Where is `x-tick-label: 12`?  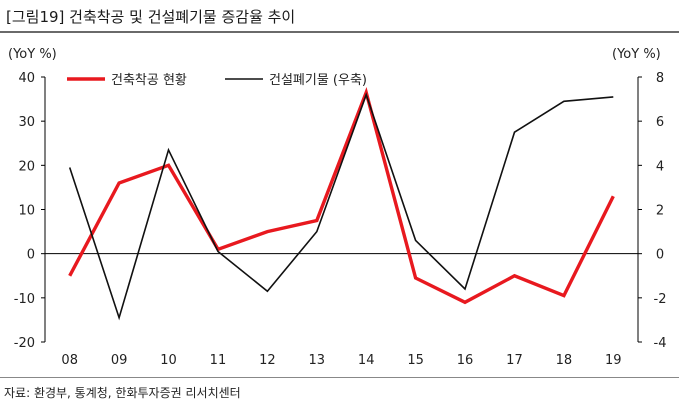
x-tick-label: 12 is located at coordinates (267, 360).